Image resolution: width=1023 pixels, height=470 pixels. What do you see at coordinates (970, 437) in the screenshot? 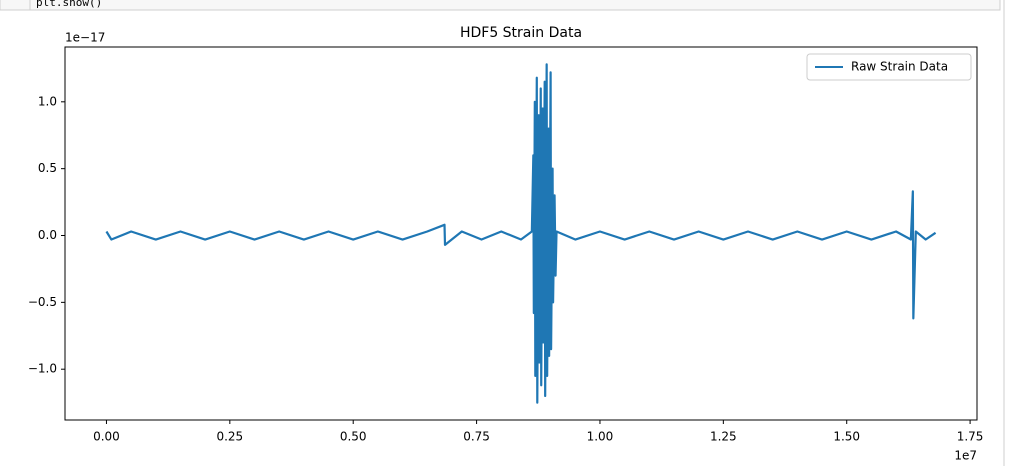
I see `x-tick-label: 1.75` at bounding box center [970, 437].